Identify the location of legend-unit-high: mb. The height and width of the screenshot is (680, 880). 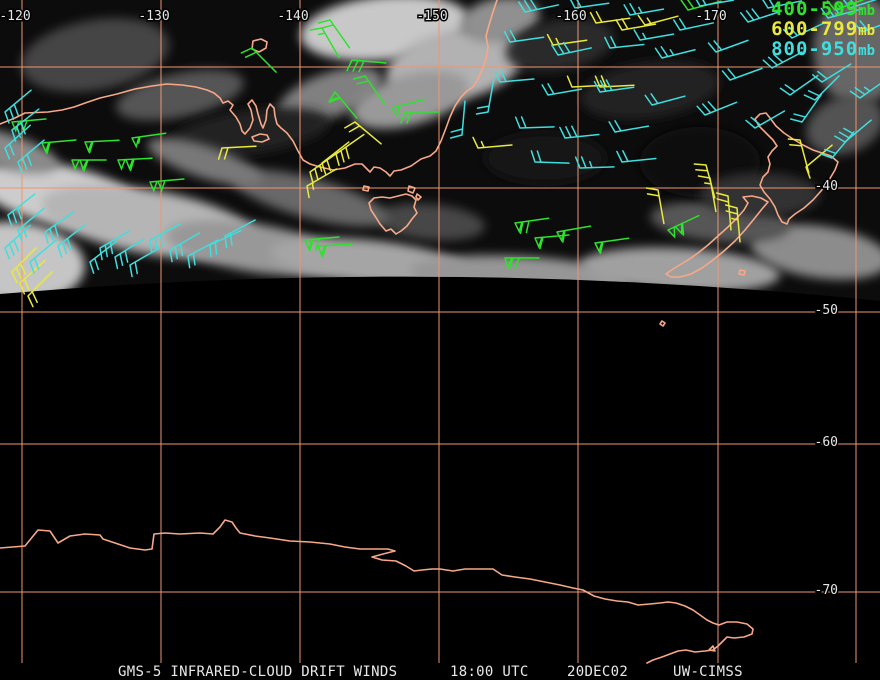
(866, 11).